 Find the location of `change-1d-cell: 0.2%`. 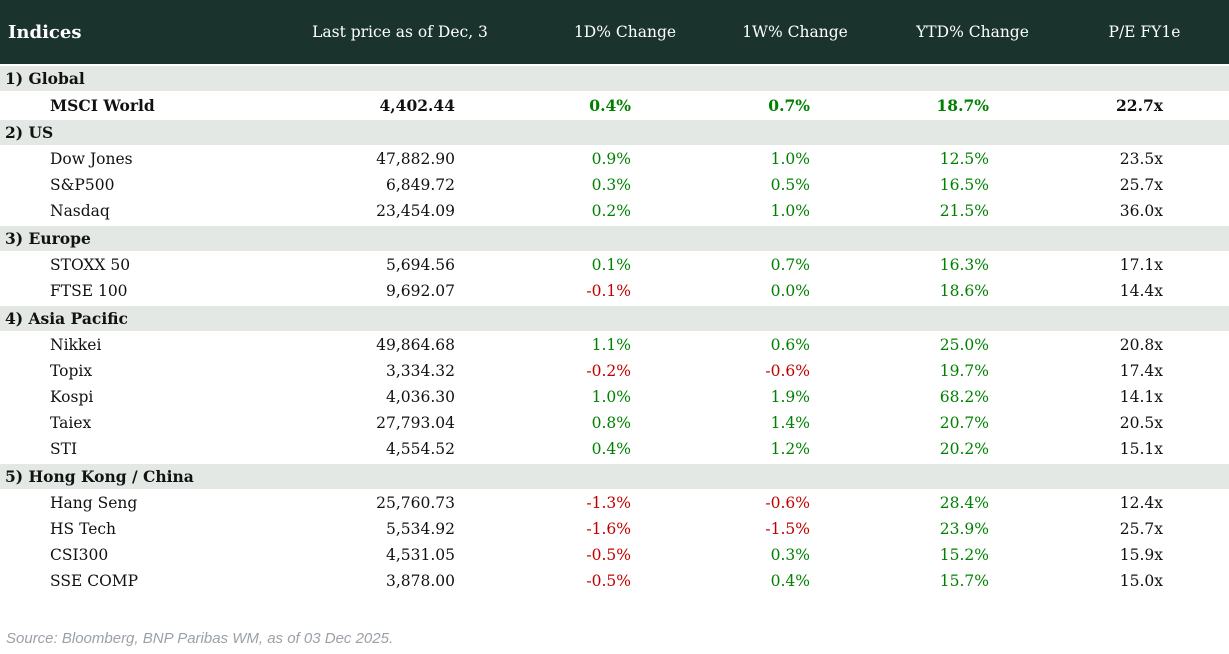

change-1d-cell: 0.2% is located at coordinates (611, 211).